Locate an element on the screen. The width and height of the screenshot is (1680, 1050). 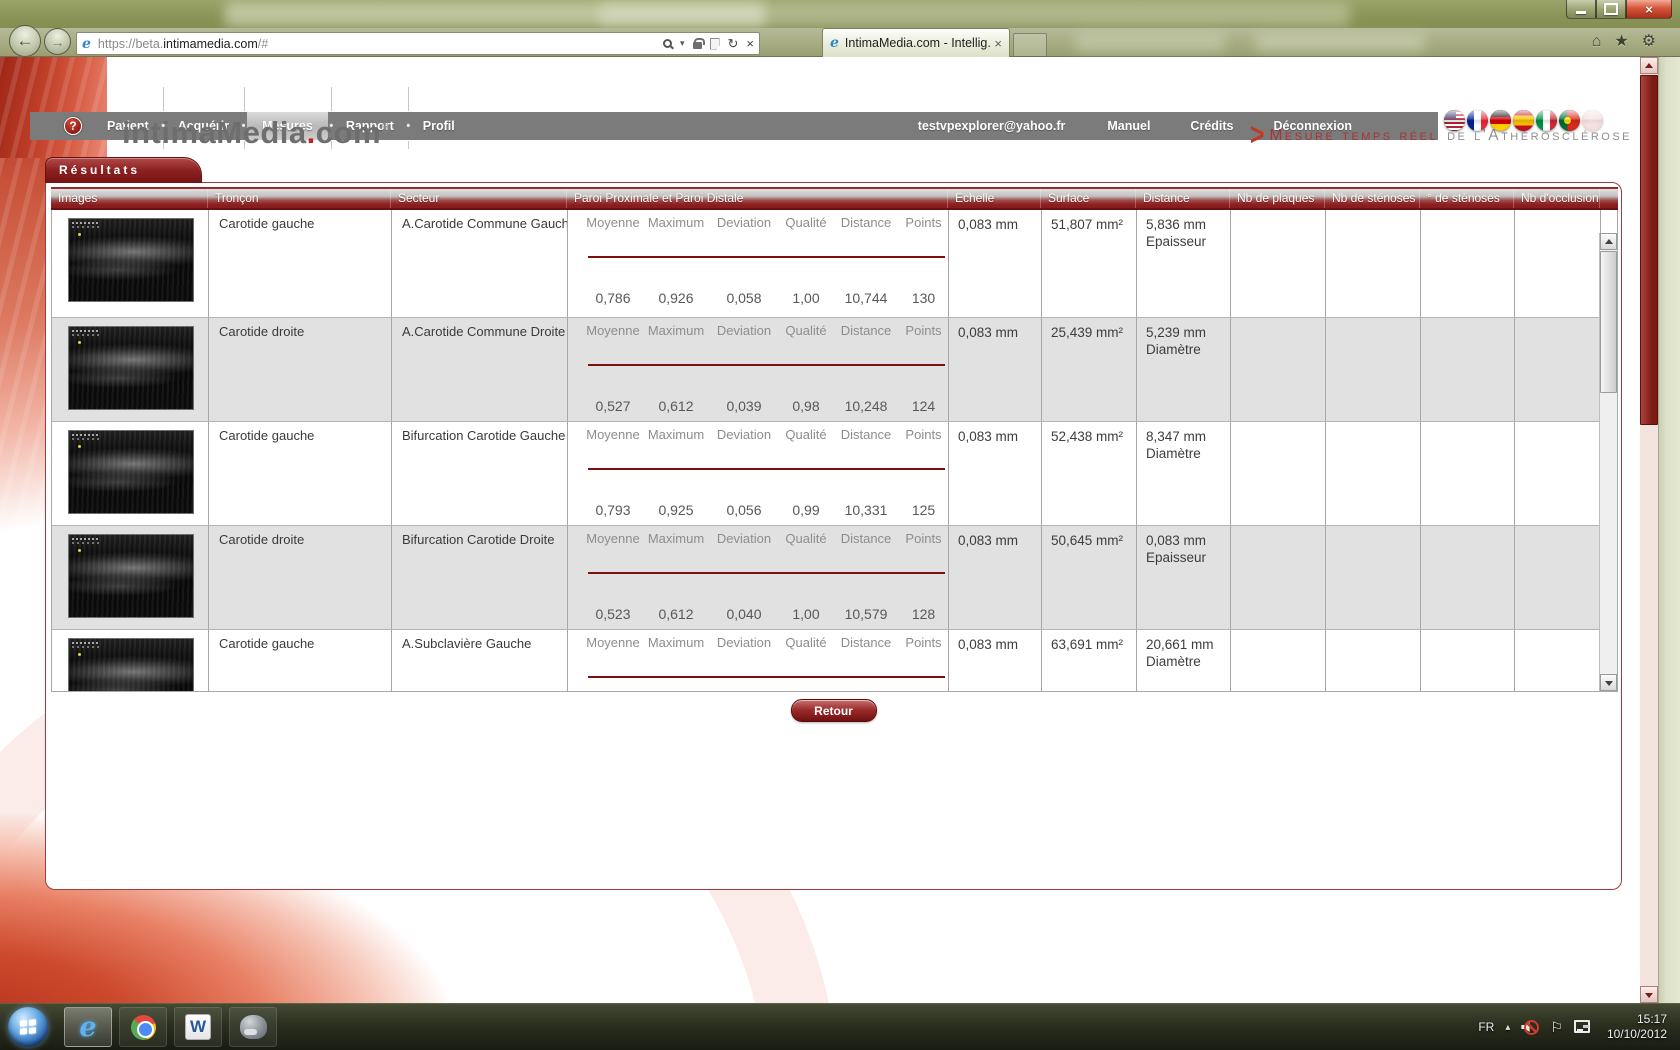
distance-value: 5,239 mm is located at coordinates (1176, 332).